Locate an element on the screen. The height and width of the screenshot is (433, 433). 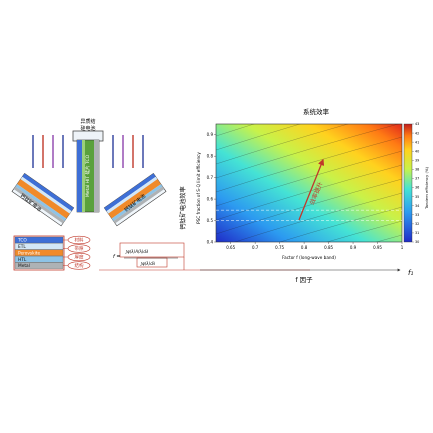
stack-frame is located at coordinates (39, 253).